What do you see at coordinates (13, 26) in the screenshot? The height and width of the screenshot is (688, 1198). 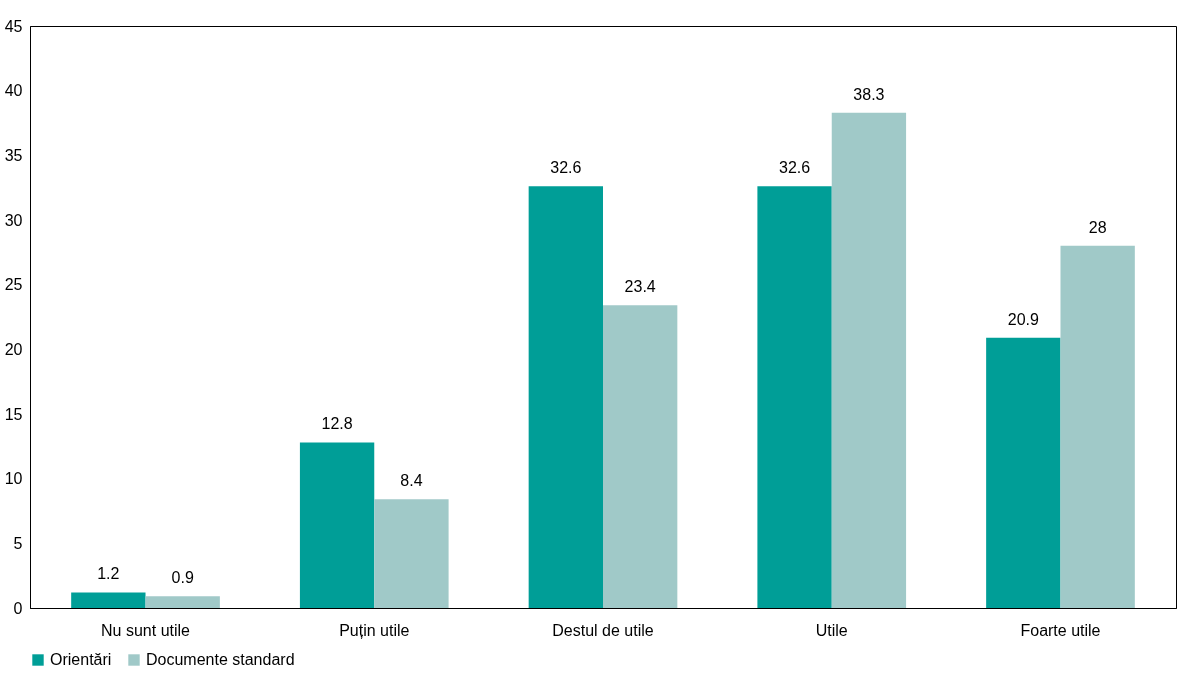 I see `y-tick-label: 45` at bounding box center [13, 26].